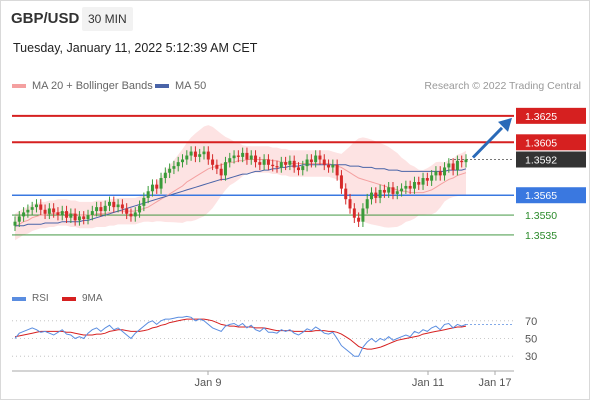 Image resolution: width=590 pixels, height=400 pixels. Describe the element at coordinates (92, 298) in the screenshot. I see `legend-rsi-ma-label: 9MA` at that location.